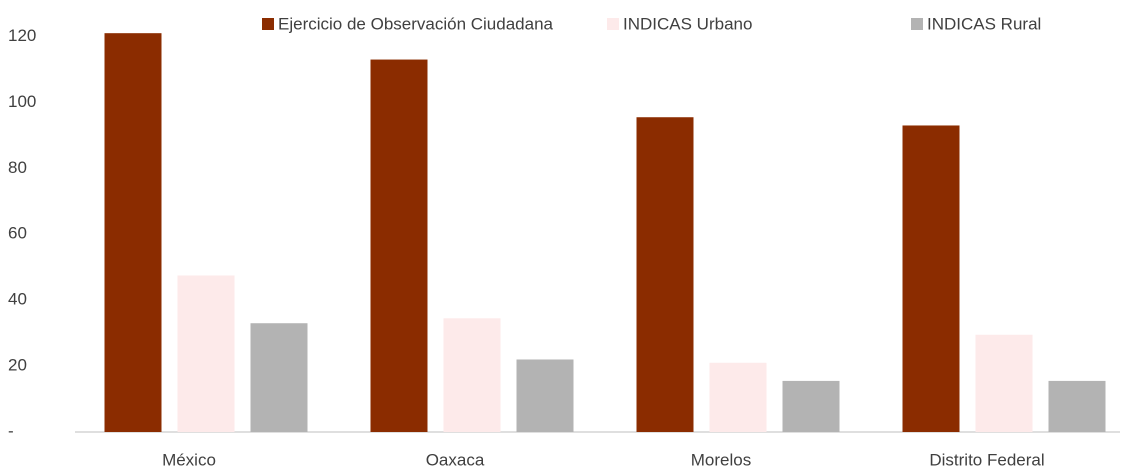 The image size is (1121, 471). I want to click on legend-label: INDICAS Rural, so click(984, 23).